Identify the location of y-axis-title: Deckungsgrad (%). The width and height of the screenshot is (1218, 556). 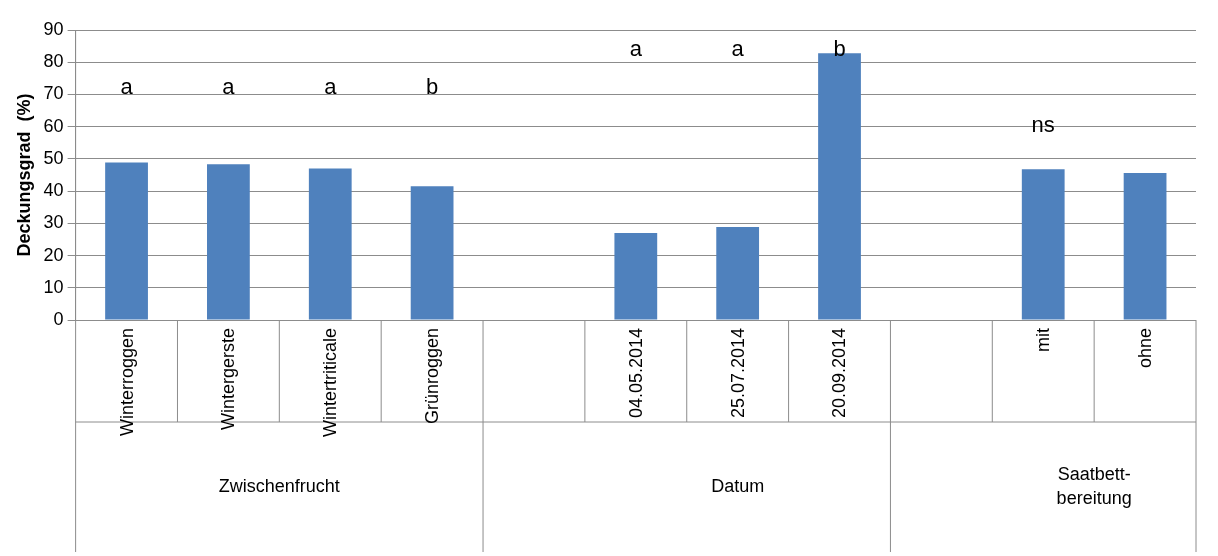
(23, 175).